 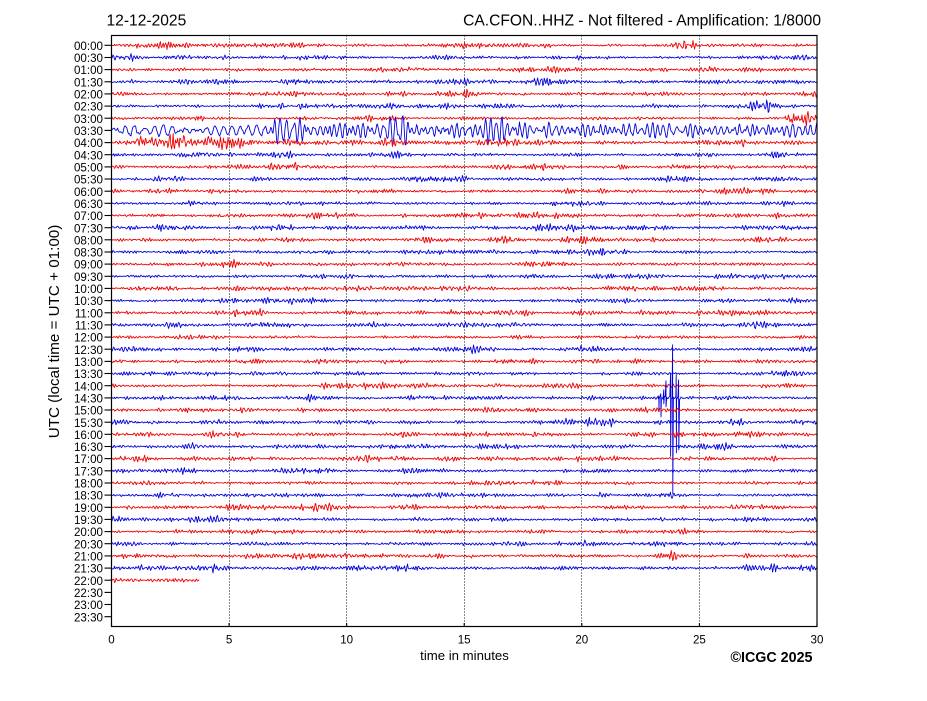 What do you see at coordinates (88, 253) in the screenshot?
I see `svg-text: 08:30` at bounding box center [88, 253].